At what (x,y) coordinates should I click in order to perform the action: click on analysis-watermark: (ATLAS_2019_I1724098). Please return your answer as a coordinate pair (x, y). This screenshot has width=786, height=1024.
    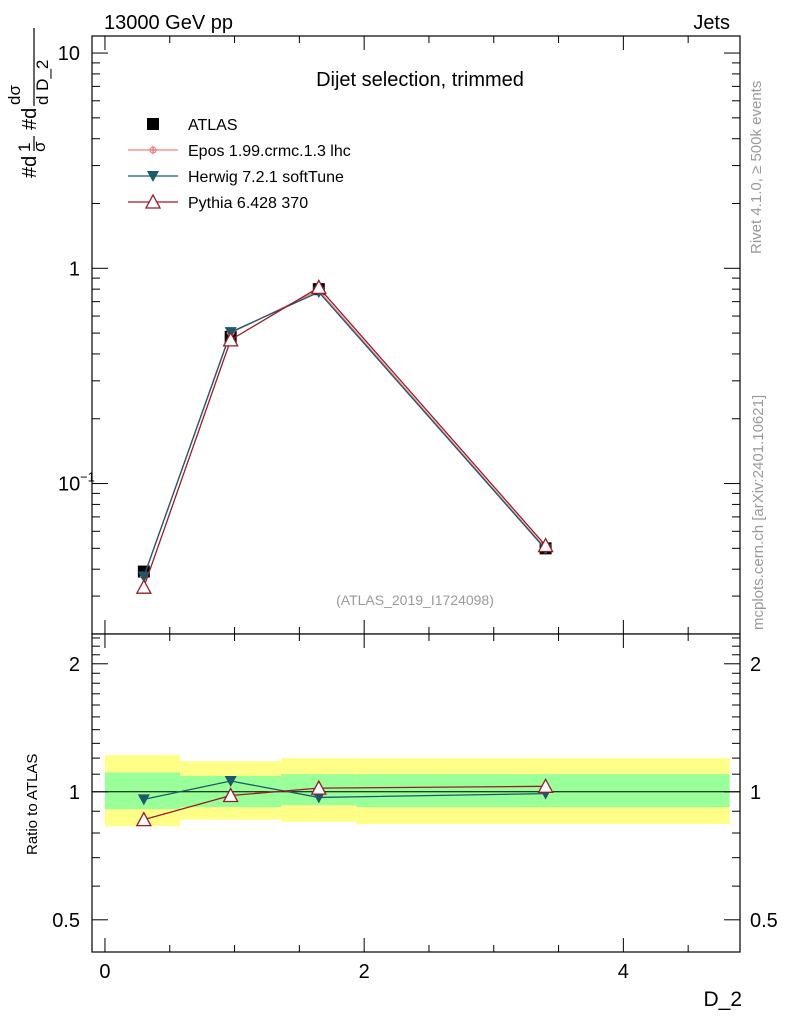
    Looking at the image, I should click on (415, 600).